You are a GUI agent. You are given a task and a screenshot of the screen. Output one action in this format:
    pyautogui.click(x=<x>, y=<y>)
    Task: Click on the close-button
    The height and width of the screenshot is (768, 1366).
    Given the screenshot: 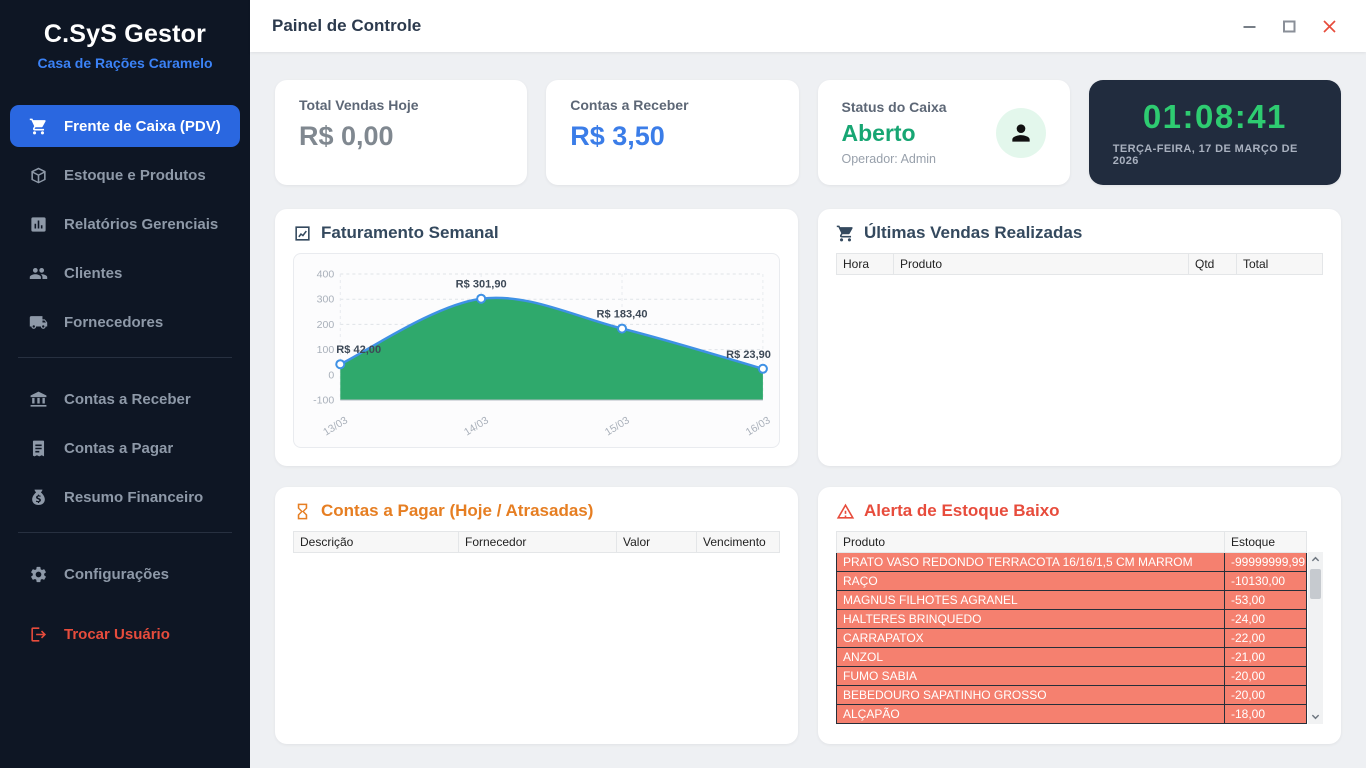 What is the action you would take?
    pyautogui.click(x=1329, y=26)
    